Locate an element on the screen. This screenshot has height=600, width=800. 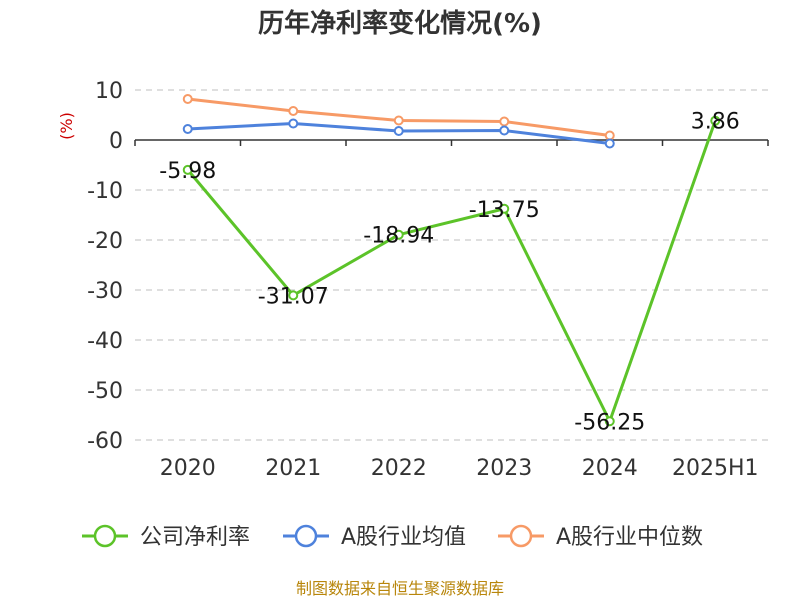
y-tick-label: -20 is located at coordinates (105, 241).